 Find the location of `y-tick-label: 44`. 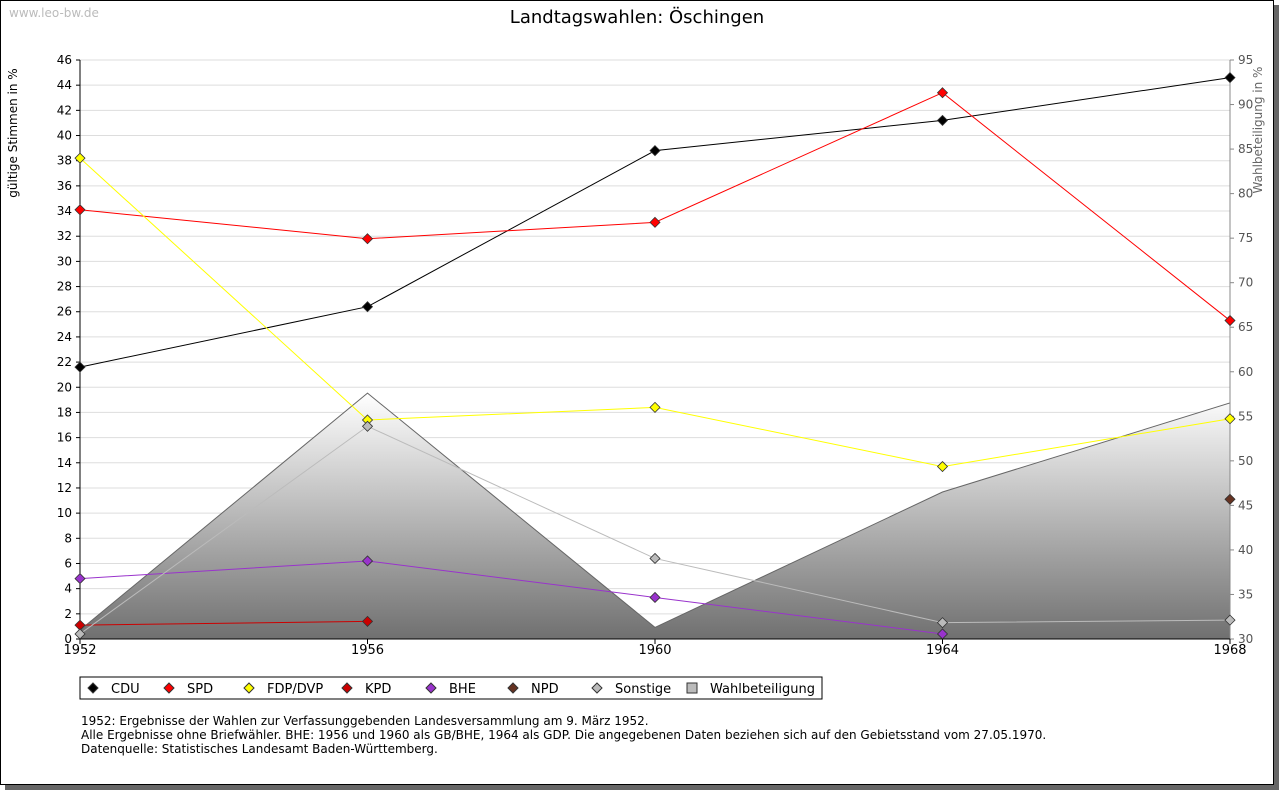

y-tick-label: 44 is located at coordinates (64, 85).